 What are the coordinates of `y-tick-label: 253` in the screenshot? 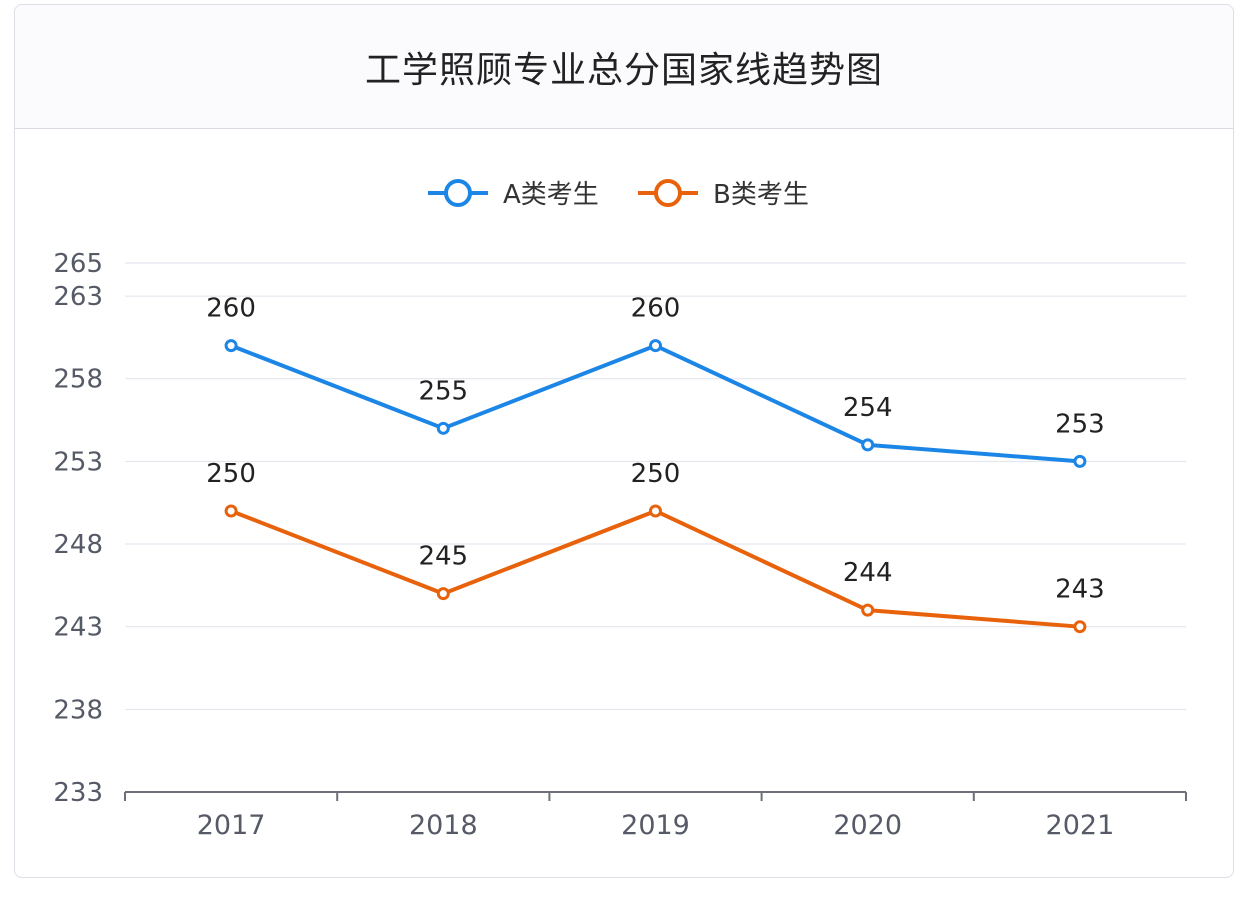 It's located at (78, 462).